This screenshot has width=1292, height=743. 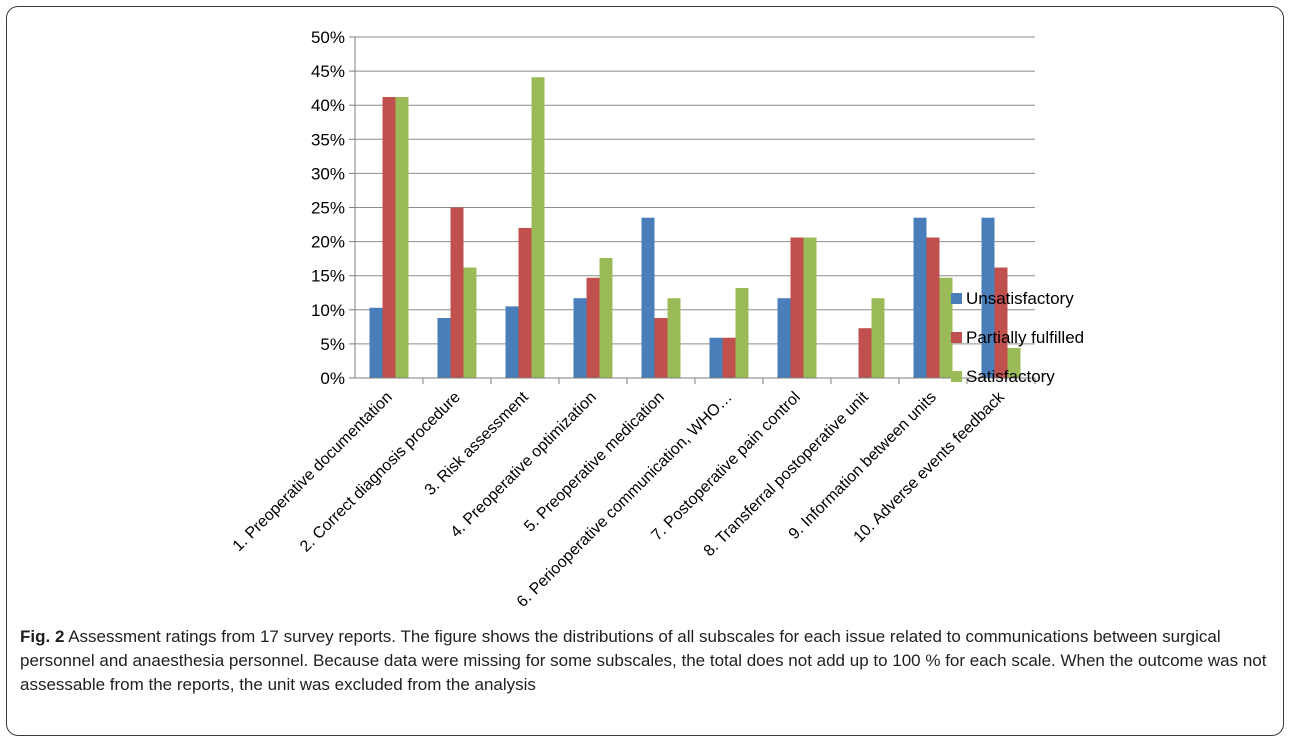 I want to click on x-category-label: 9. Information between units, so click(x=863, y=466).